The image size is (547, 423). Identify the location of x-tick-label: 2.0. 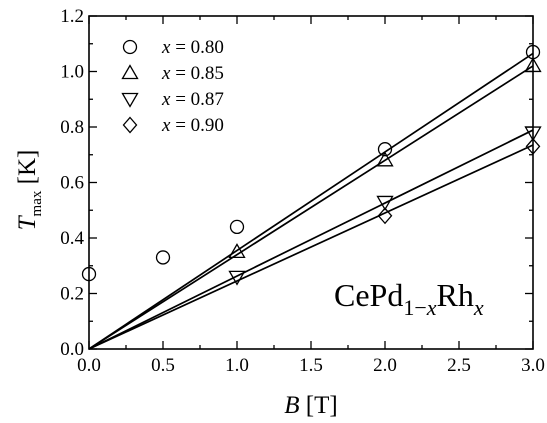
(385, 365).